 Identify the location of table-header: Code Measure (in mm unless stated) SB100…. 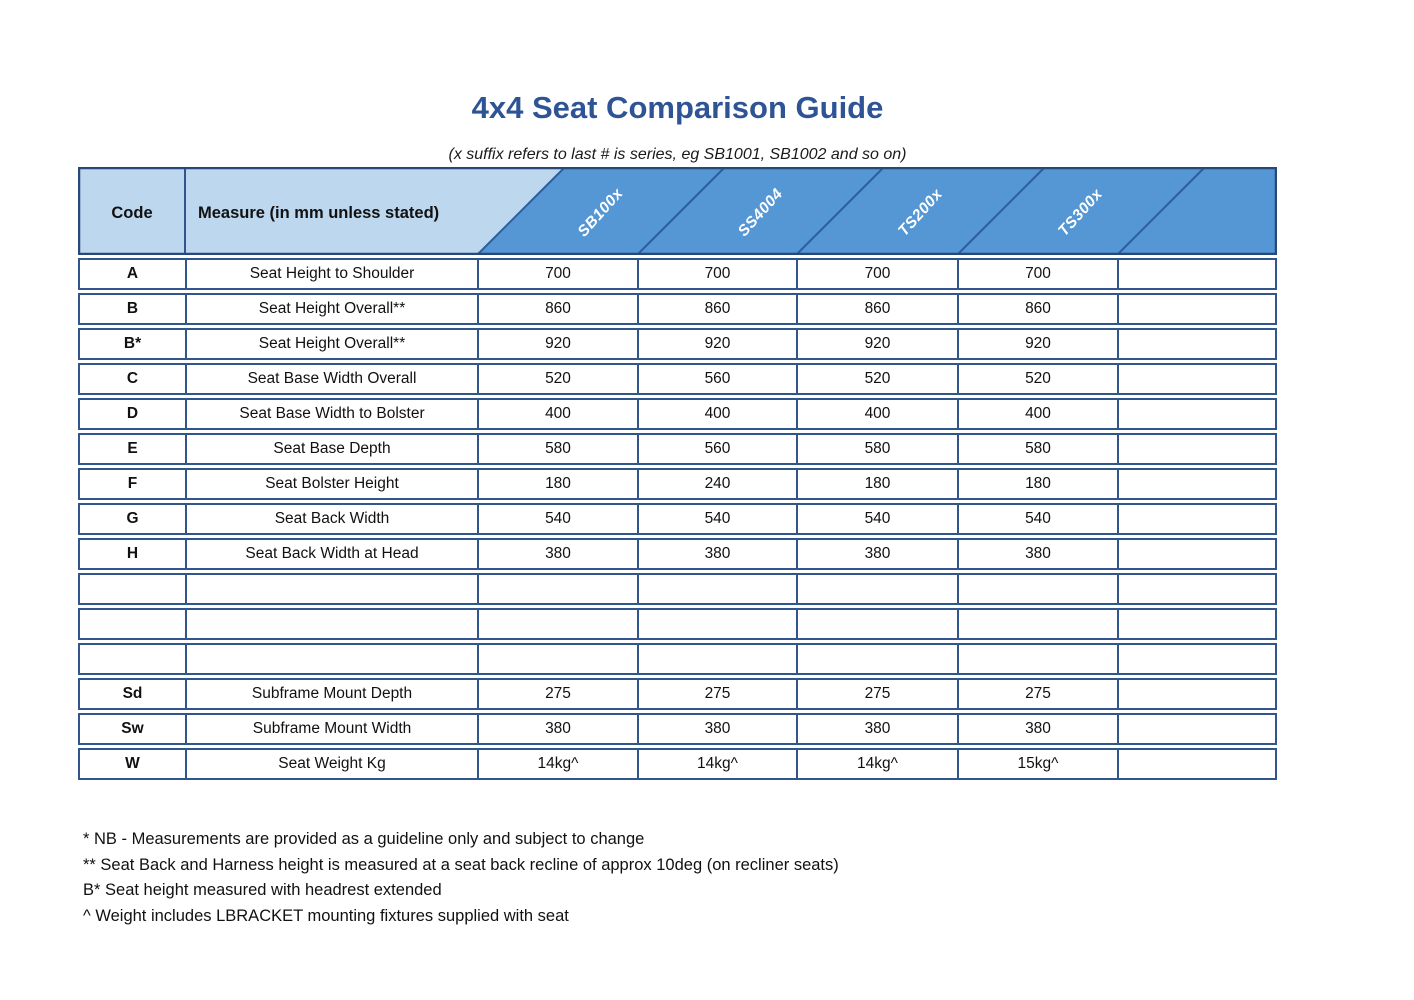
(677, 211).